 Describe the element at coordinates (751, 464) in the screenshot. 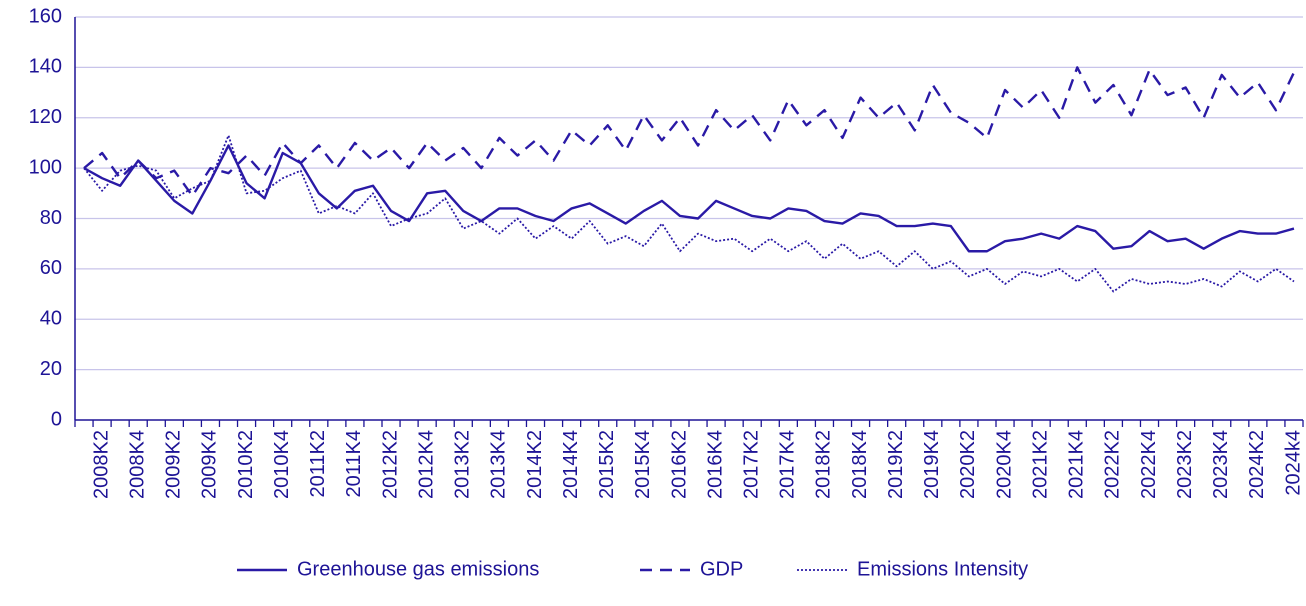

I see `x-tick-label: 2017K2` at that location.